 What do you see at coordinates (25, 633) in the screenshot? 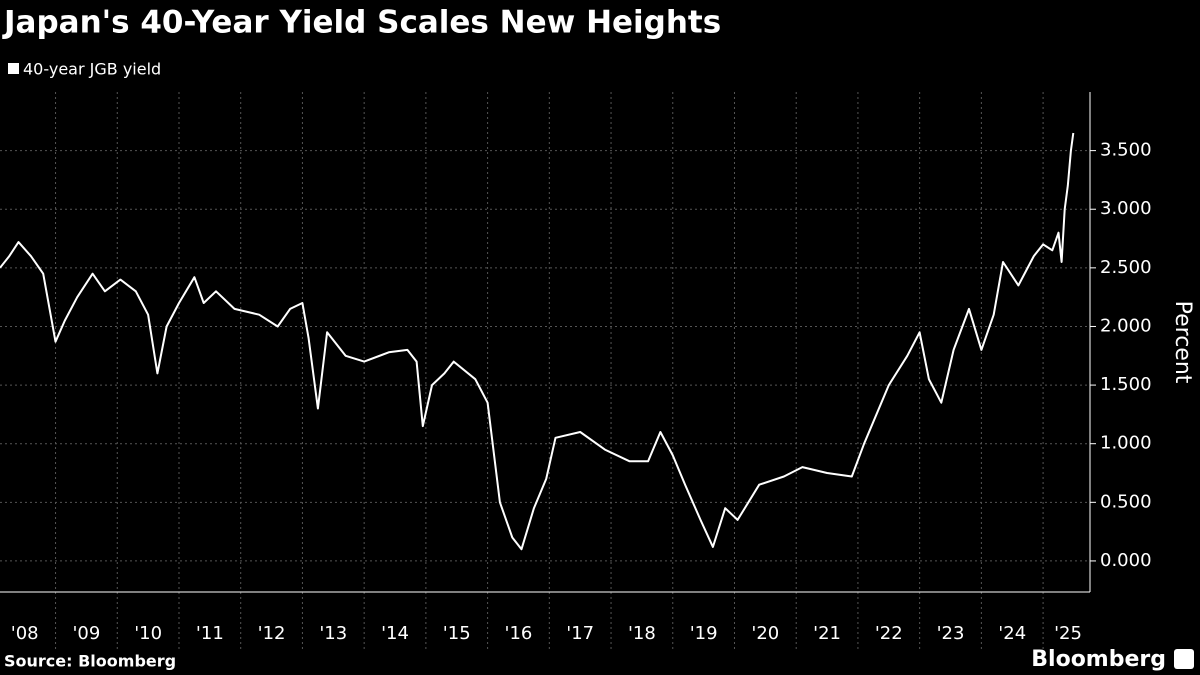
I see `x-tick-label: '08` at bounding box center [25, 633].